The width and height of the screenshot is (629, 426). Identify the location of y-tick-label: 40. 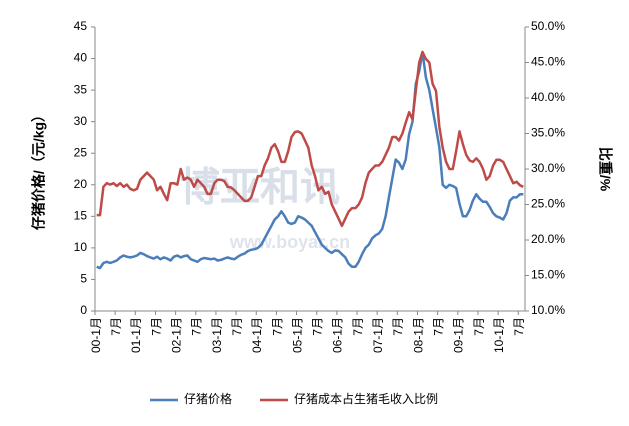
(81, 58).